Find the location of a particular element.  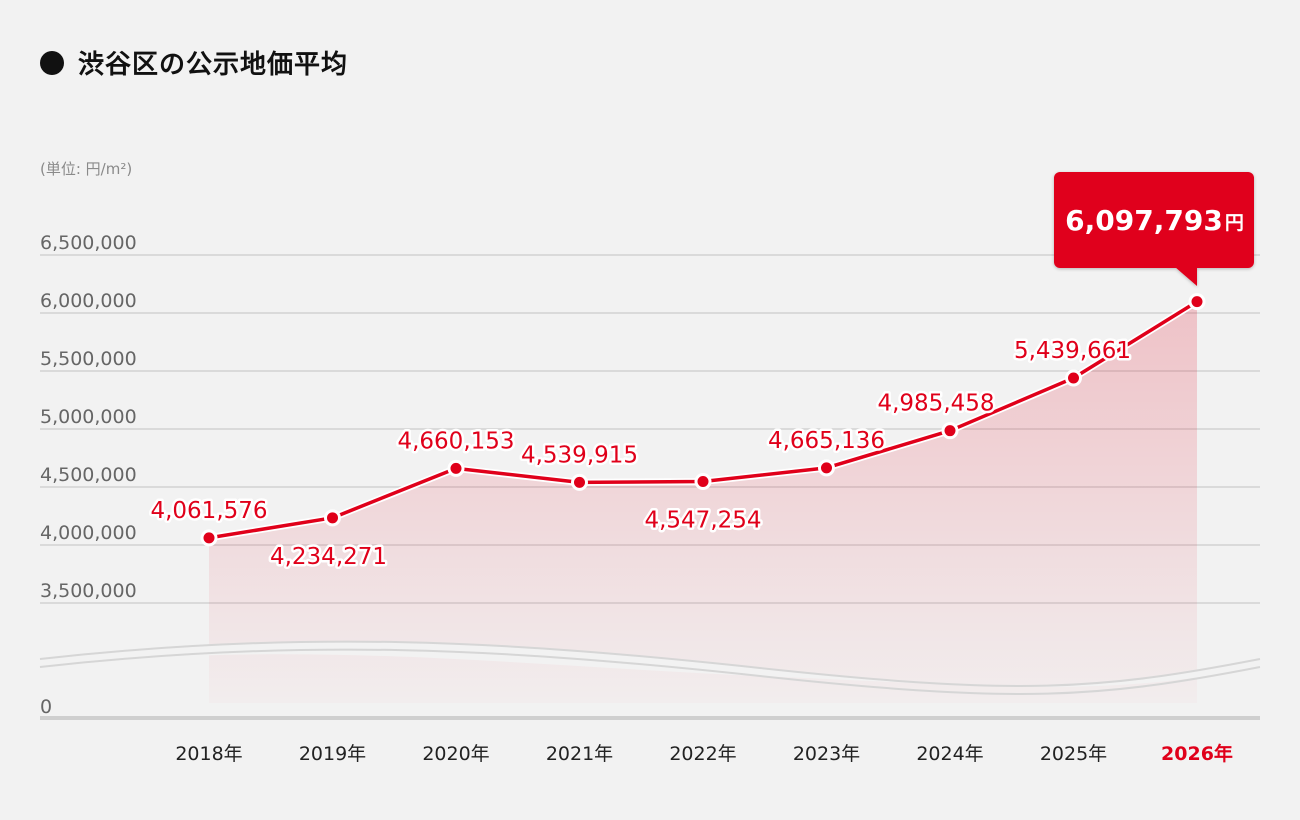

x-tick-label: 2026年 is located at coordinates (1197, 753).